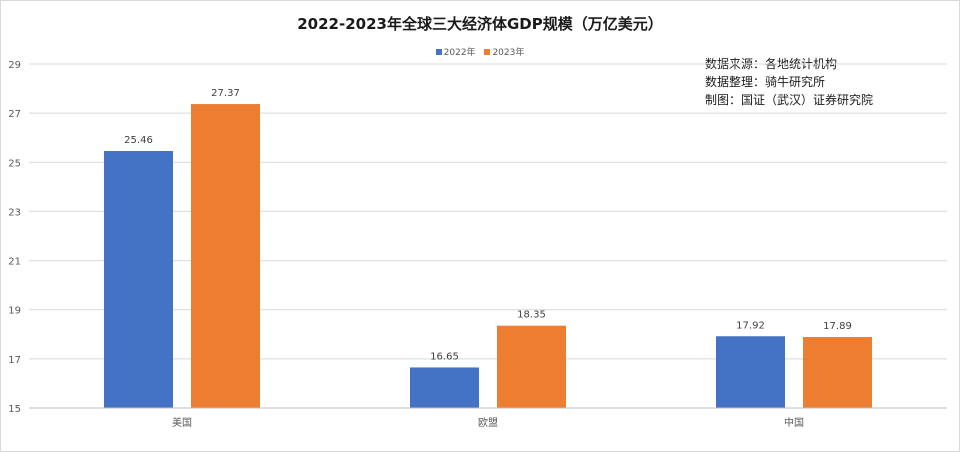 This screenshot has width=960, height=452. Describe the element at coordinates (480, 51) in the screenshot. I see `legend: 2022年 2023年` at that location.